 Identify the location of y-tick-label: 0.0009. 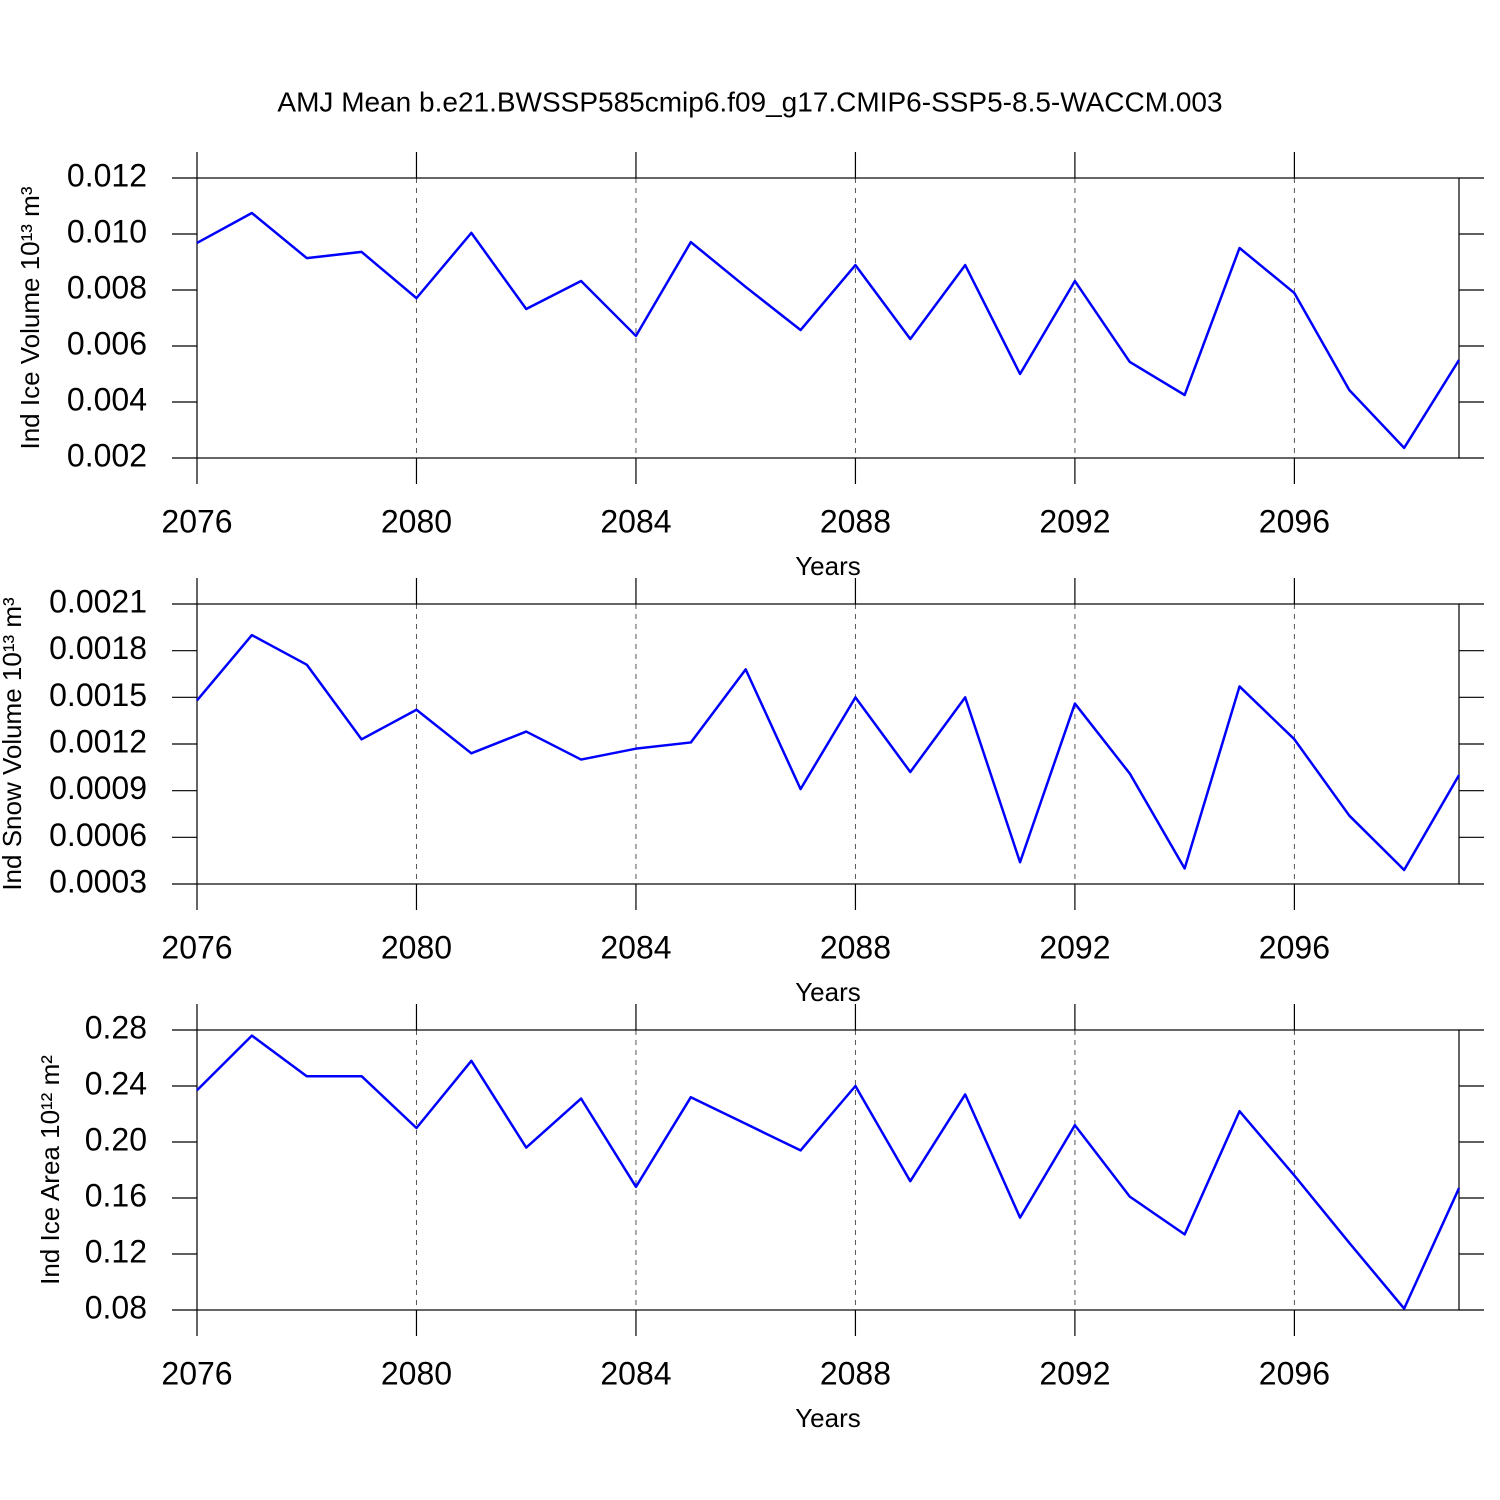
(98, 788).